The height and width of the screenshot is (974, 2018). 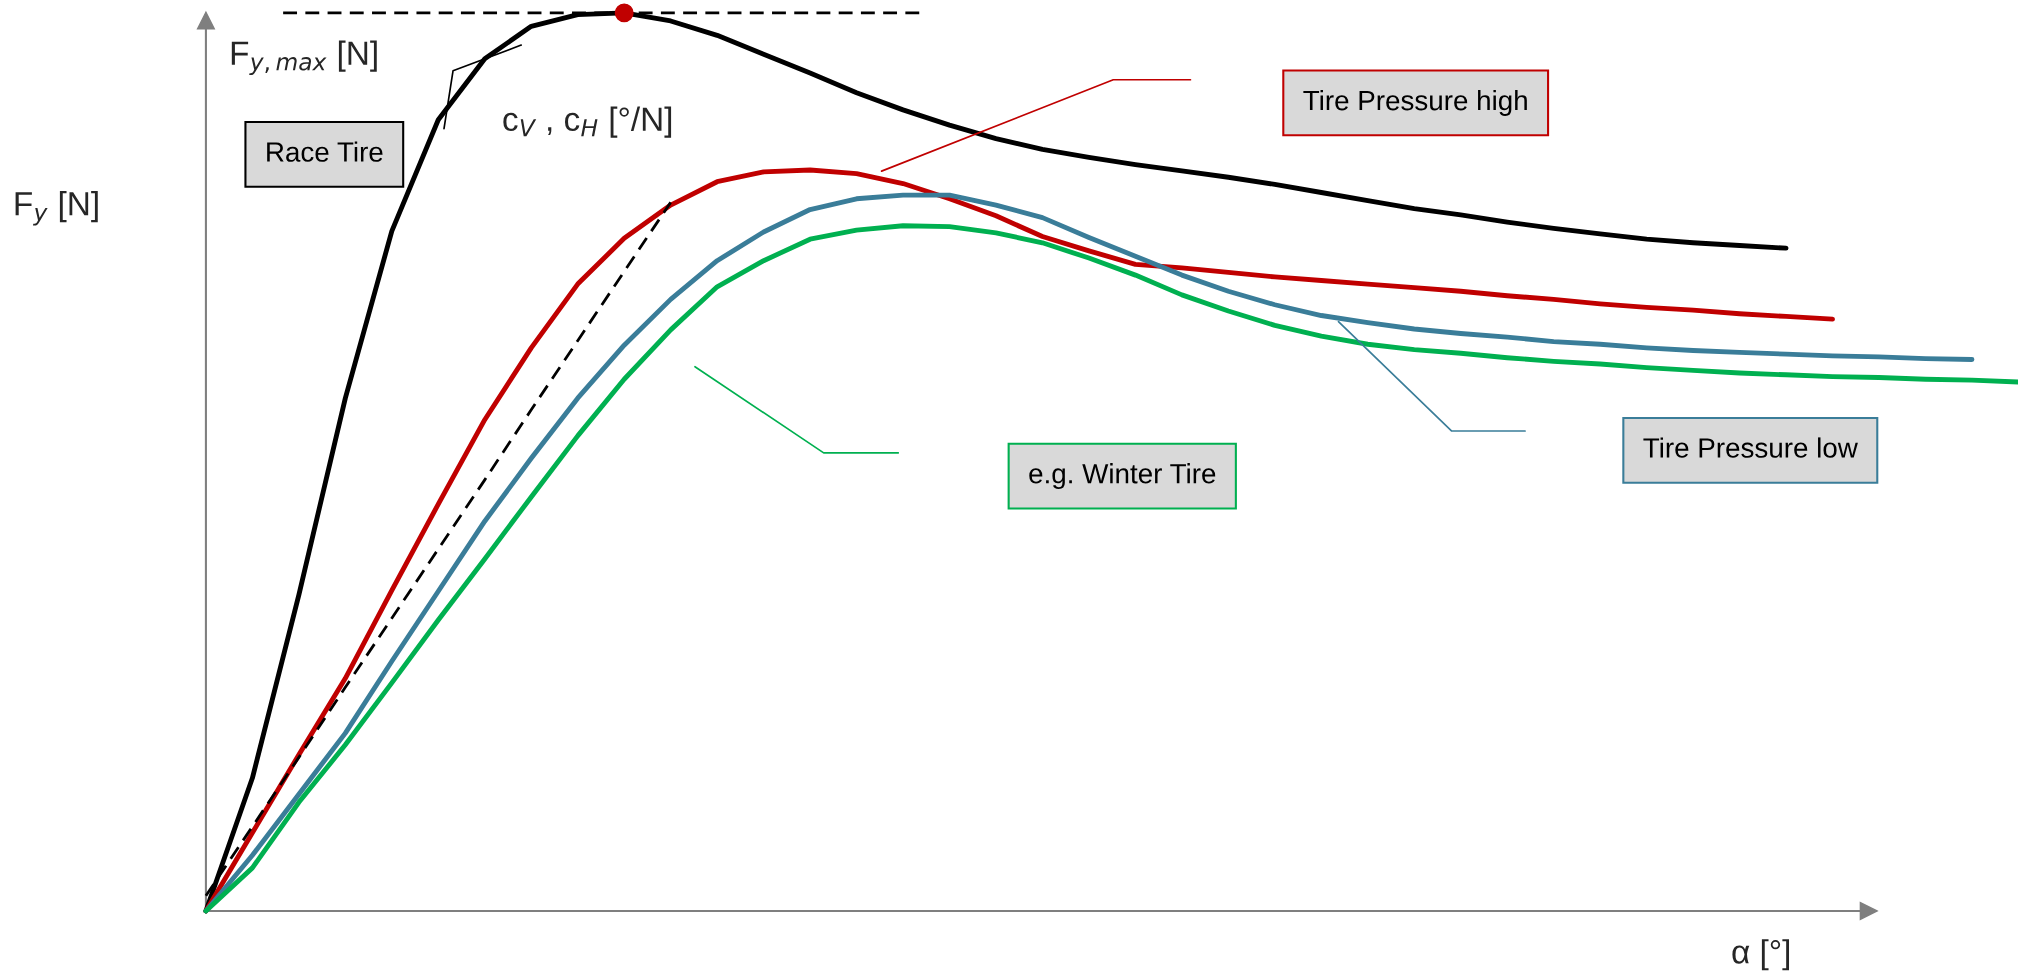 I want to click on series-label: Race Tire, so click(x=325, y=151).